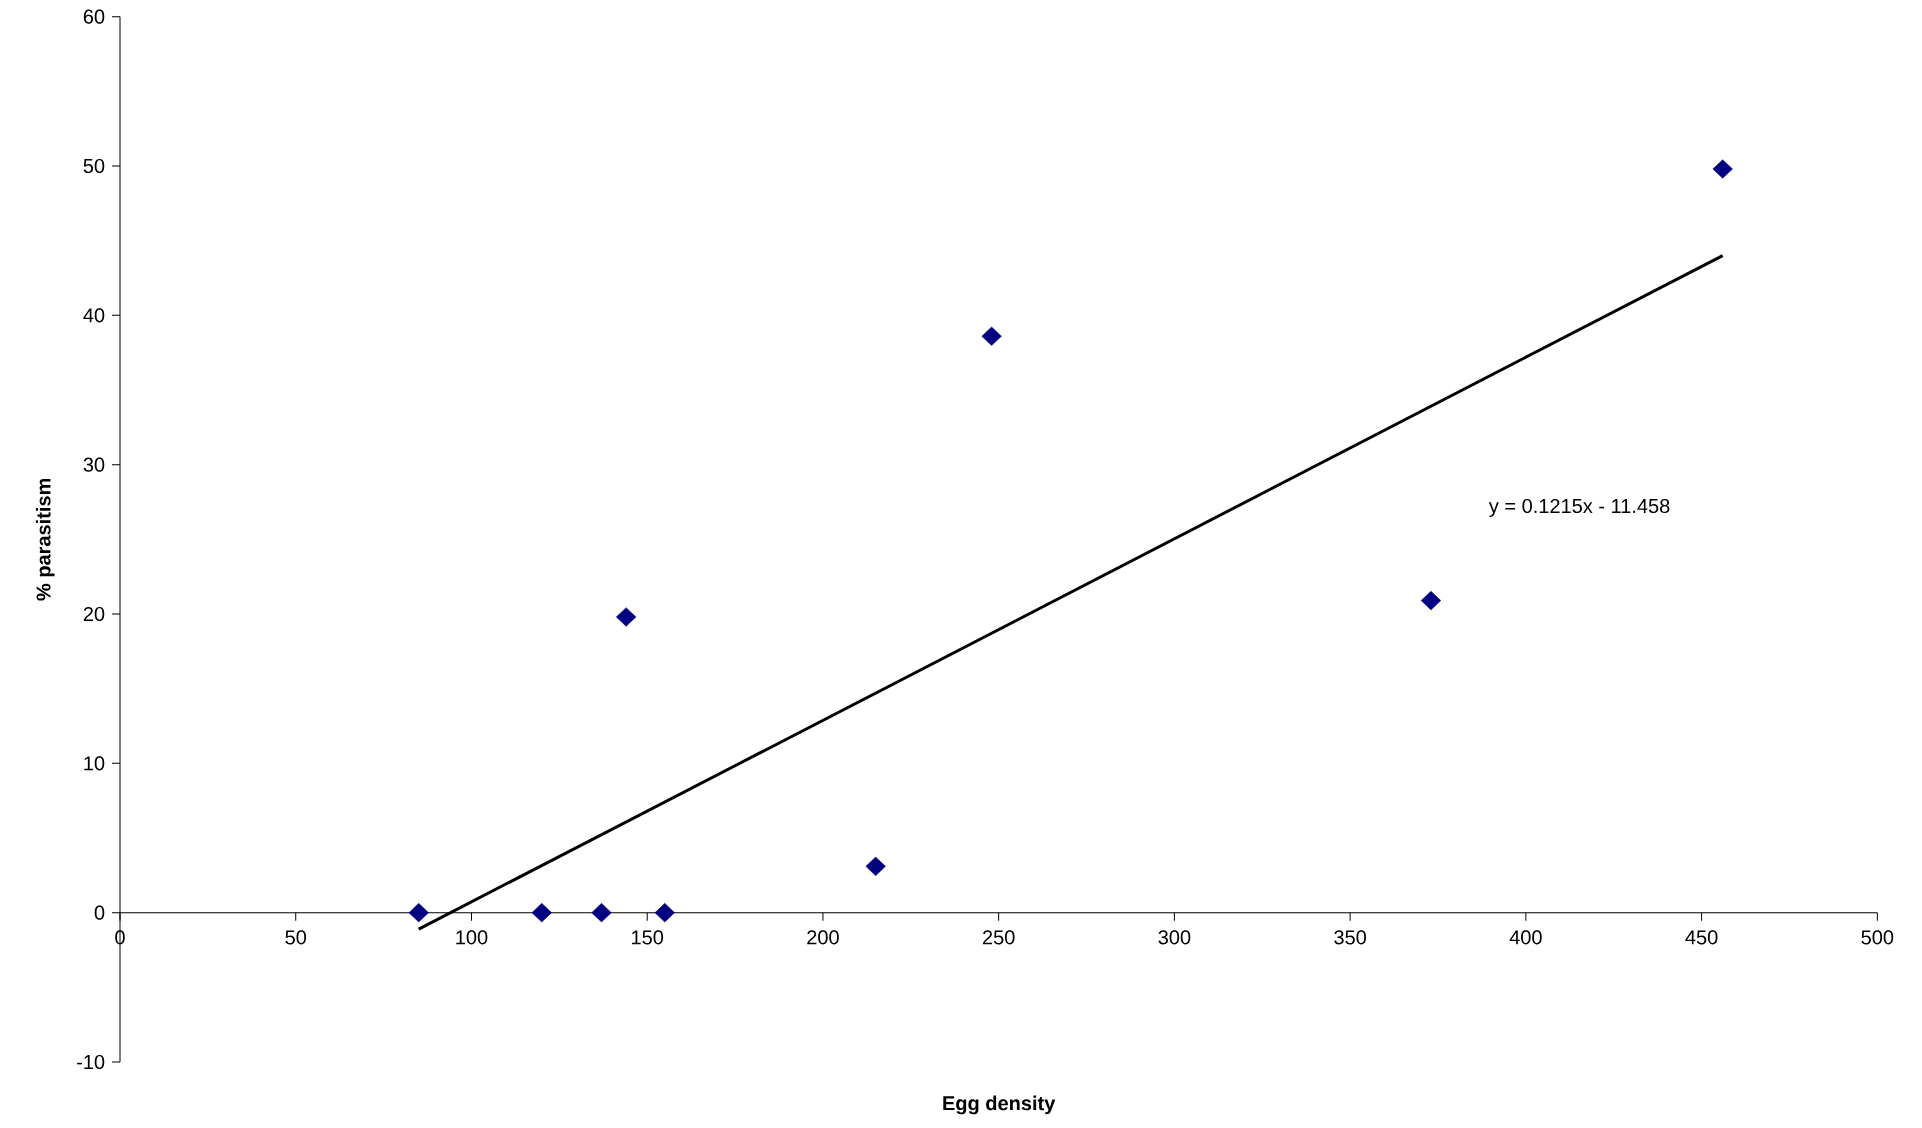 This screenshot has height=1128, width=1922. I want to click on y-axis-title: % parasitism, so click(45, 539).